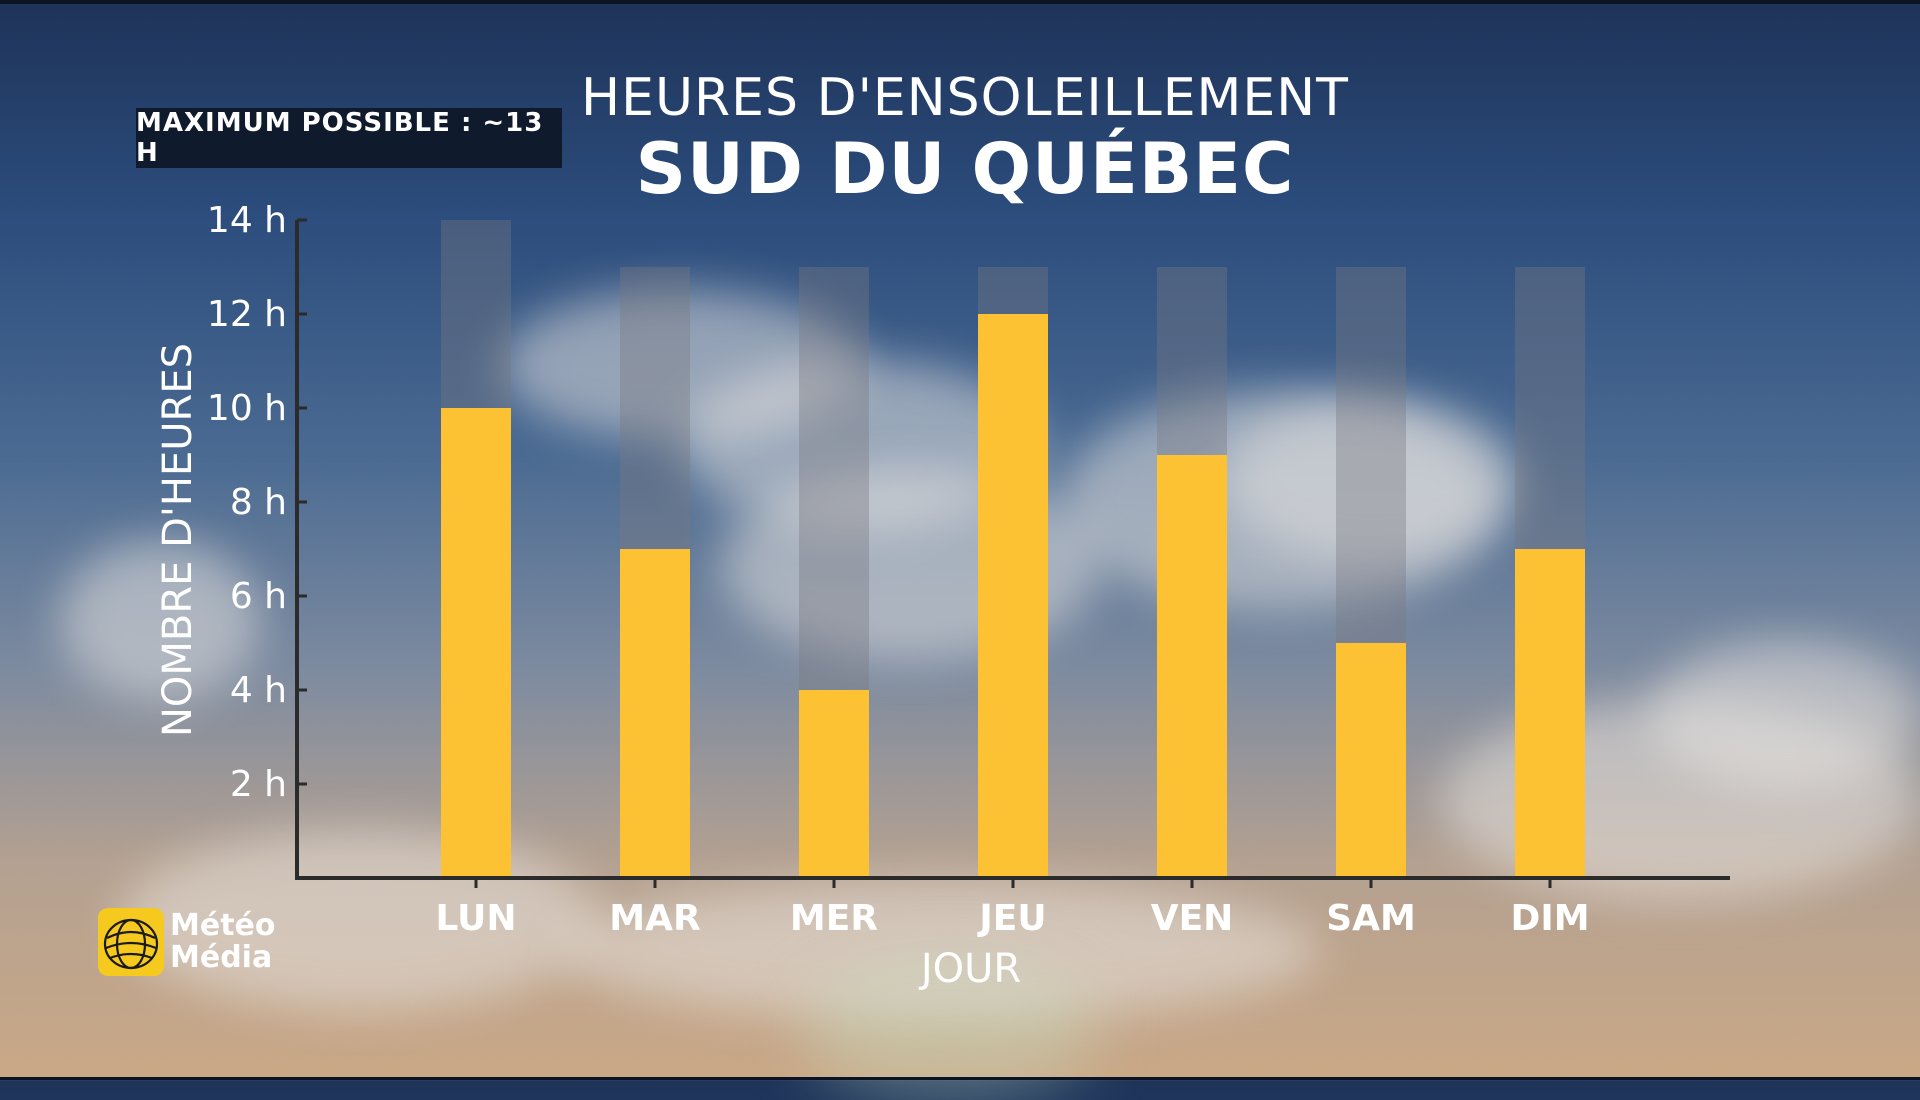 Image resolution: width=1920 pixels, height=1100 pixels. What do you see at coordinates (223, 925) in the screenshot?
I see `logo-line-1: Météo` at bounding box center [223, 925].